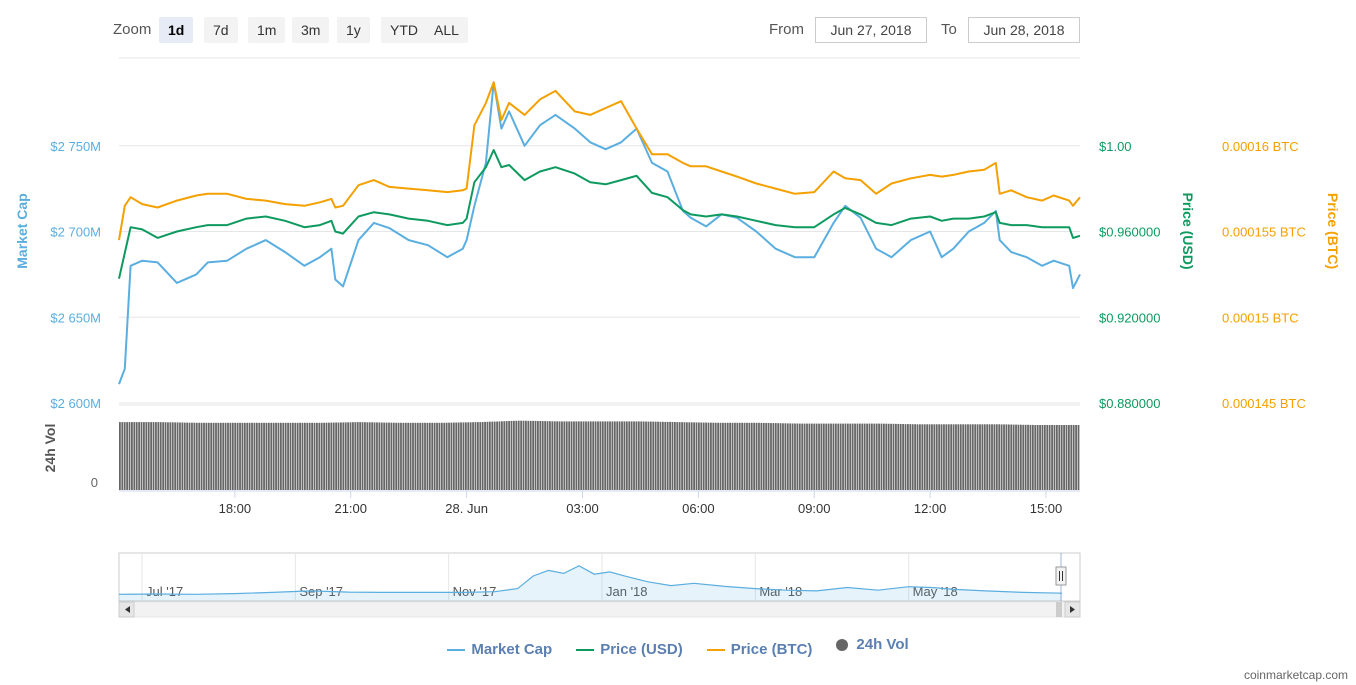 The width and height of the screenshot is (1356, 685). Describe the element at coordinates (871, 30) in the screenshot. I see `from-date-input` at that location.